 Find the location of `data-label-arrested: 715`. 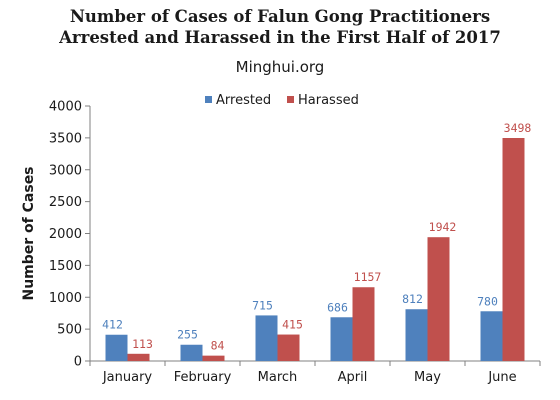

data-label-arrested: 715 is located at coordinates (262, 305).